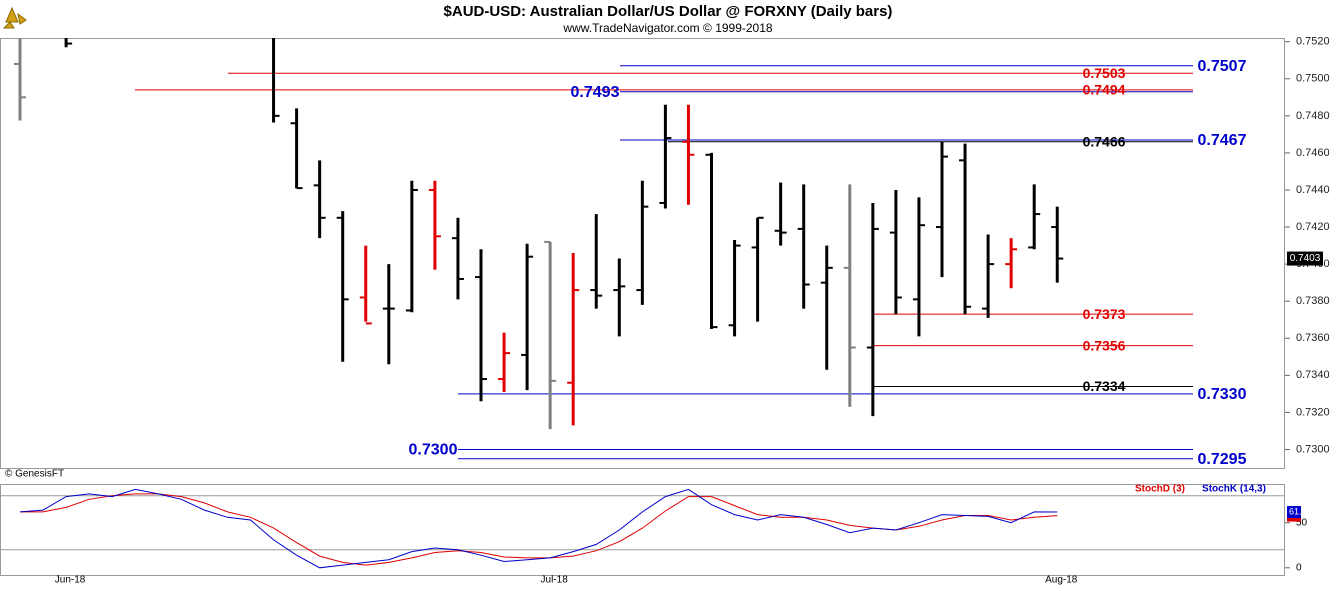 The width and height of the screenshot is (1336, 591). What do you see at coordinates (1104, 141) in the screenshot?
I see `level-label: 0.7466` at bounding box center [1104, 141].